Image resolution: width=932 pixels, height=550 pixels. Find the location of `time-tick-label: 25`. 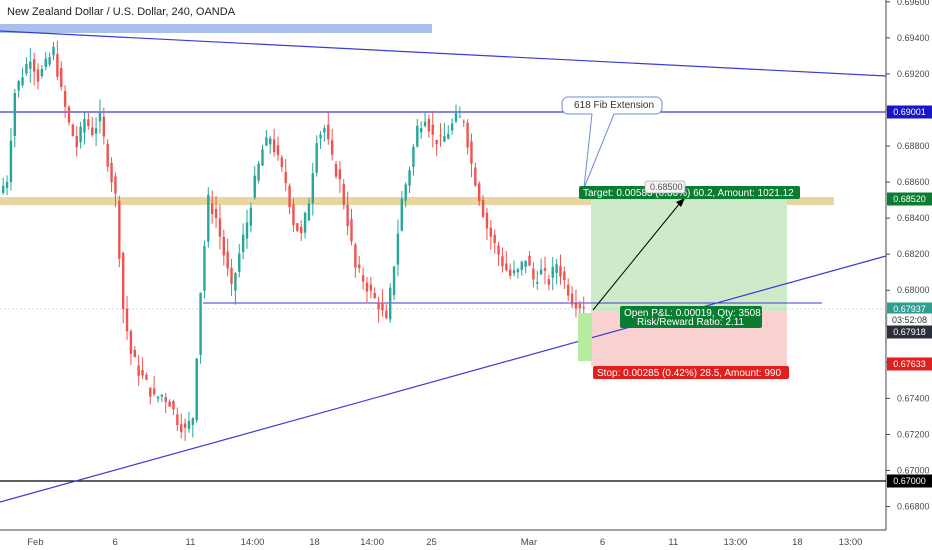

time-tick-label: 25 is located at coordinates (431, 542).